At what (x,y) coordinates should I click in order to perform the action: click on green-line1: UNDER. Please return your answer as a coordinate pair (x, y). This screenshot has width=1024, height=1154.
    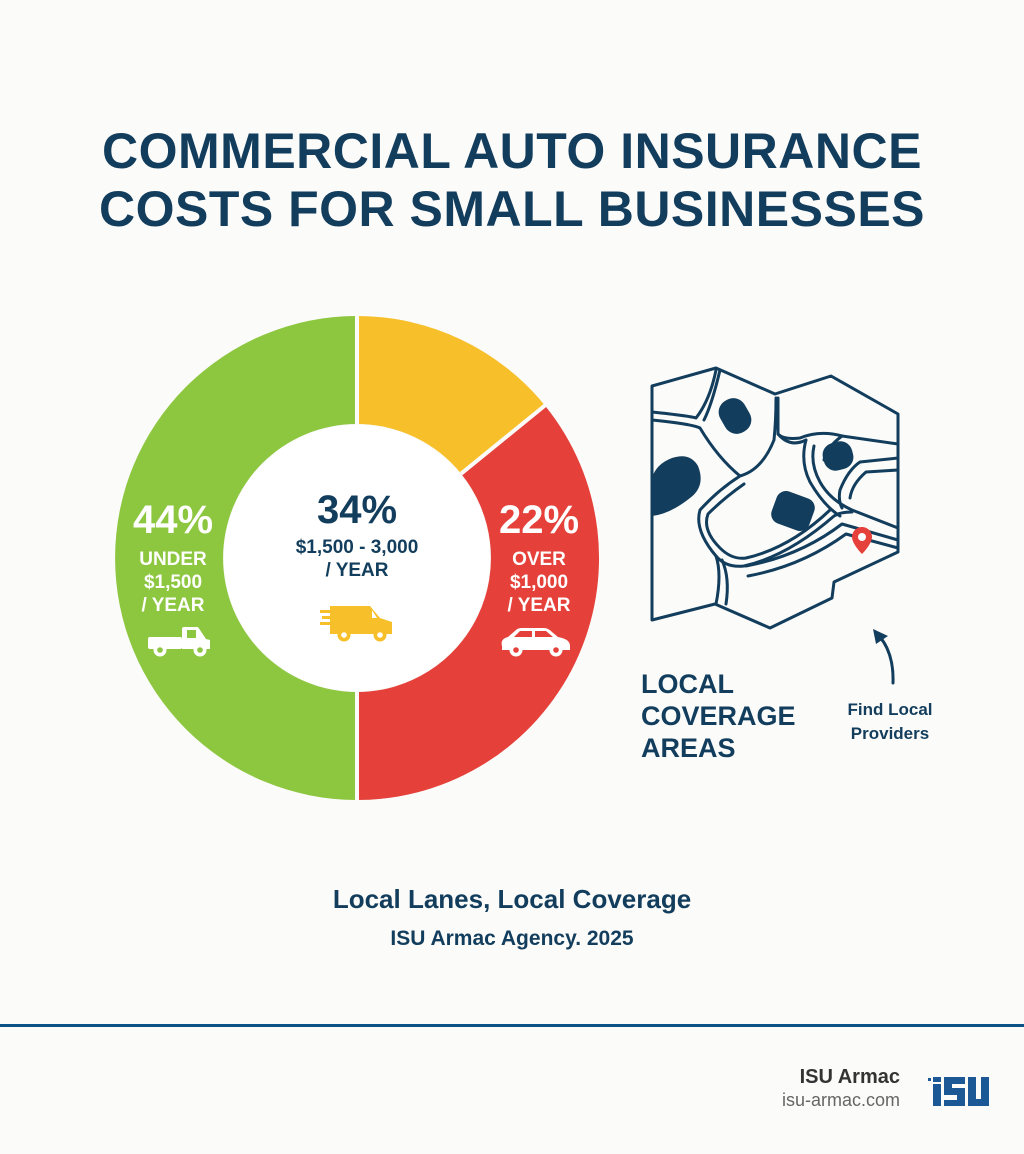
    Looking at the image, I should click on (173, 559).